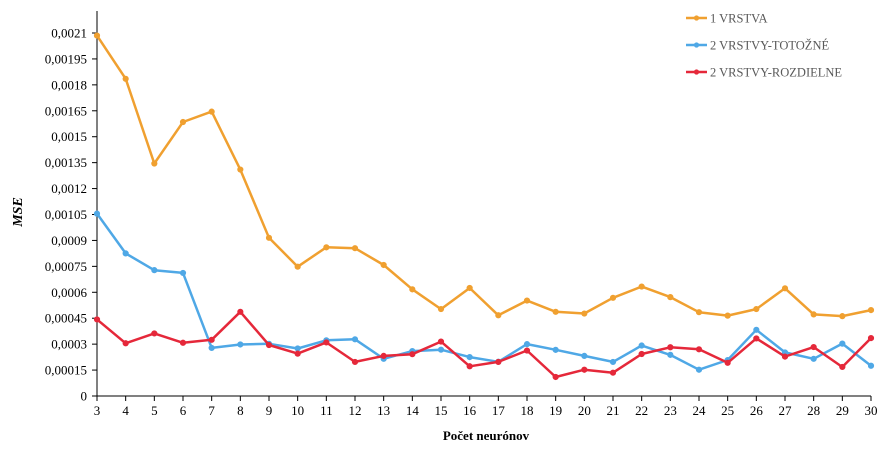 The width and height of the screenshot is (889, 454). What do you see at coordinates (211, 410) in the screenshot?
I see `x-tick-label: 7` at bounding box center [211, 410].